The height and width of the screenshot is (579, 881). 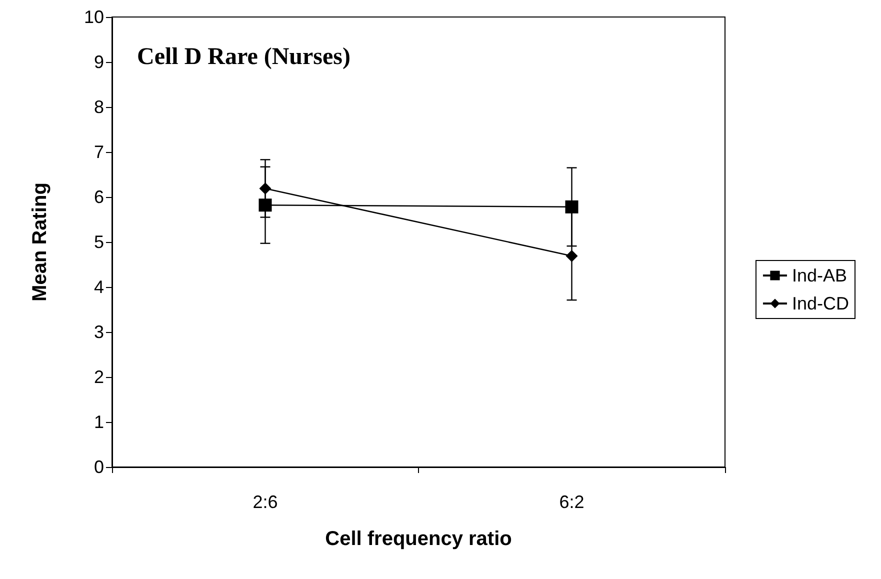 I want to click on x-axis-title: Cell frequency ratio, so click(x=418, y=539).